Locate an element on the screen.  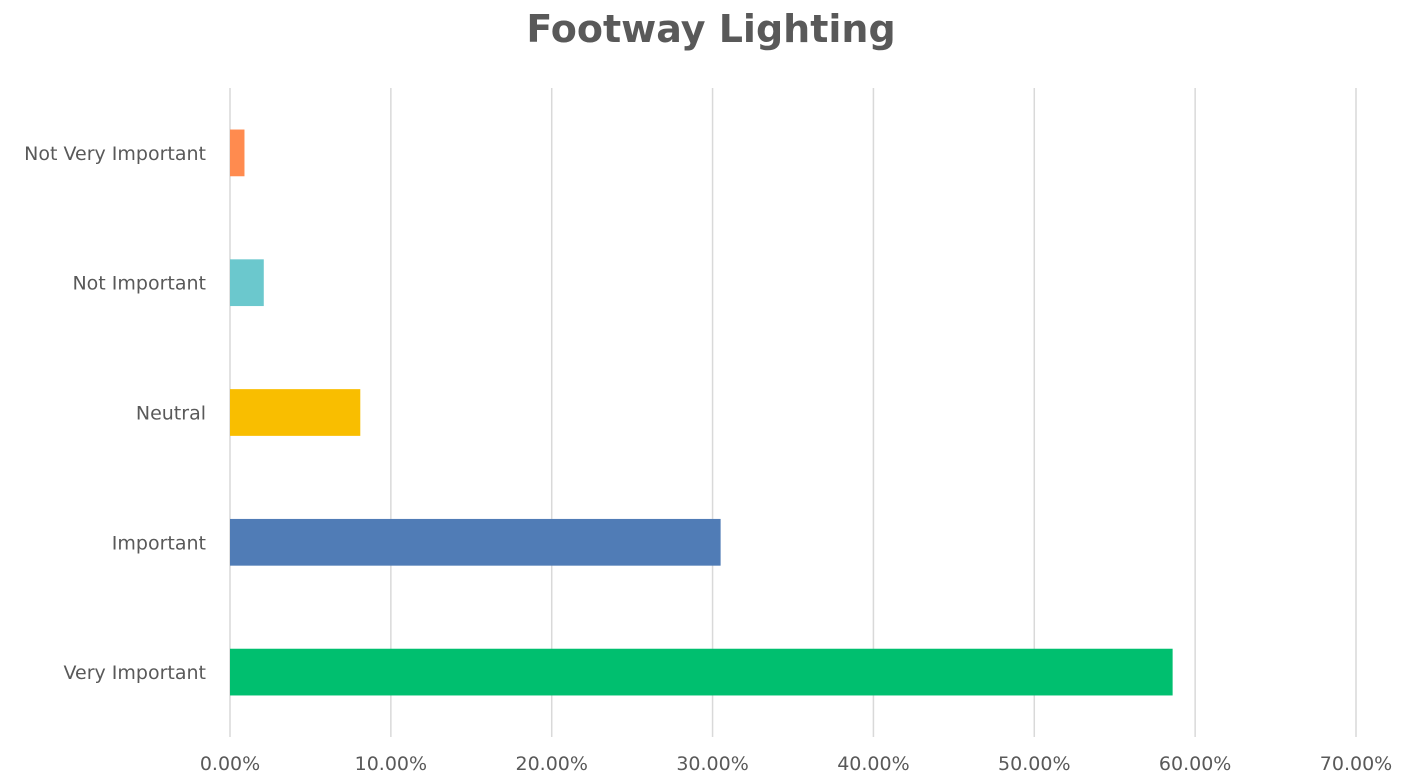
x-tick-label: 10.00% is located at coordinates (391, 764).